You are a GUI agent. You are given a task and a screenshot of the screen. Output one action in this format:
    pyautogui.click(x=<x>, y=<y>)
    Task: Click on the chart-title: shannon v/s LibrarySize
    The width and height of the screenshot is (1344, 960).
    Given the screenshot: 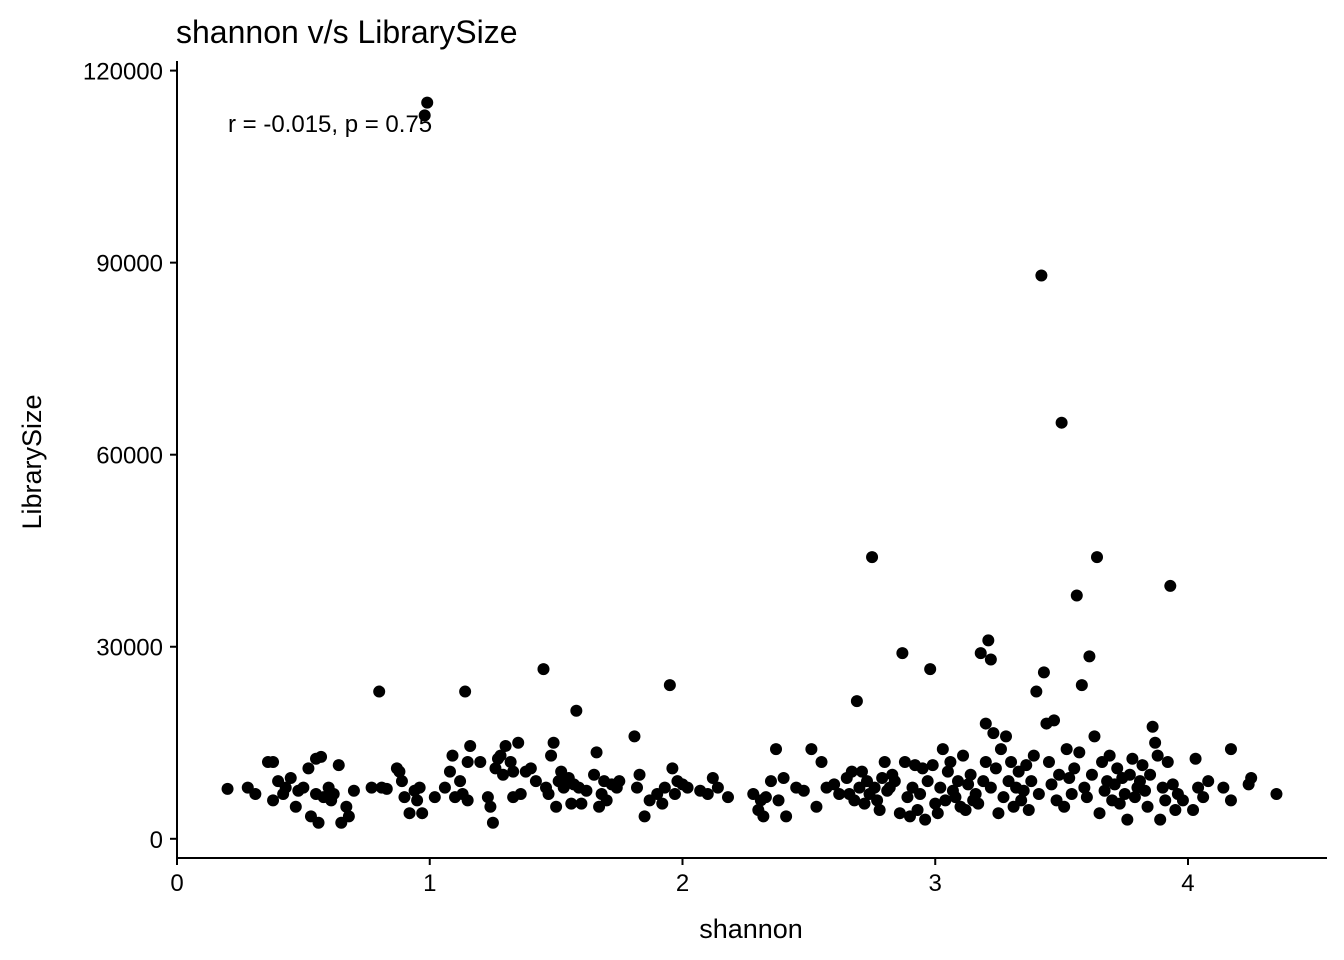 What is the action you would take?
    pyautogui.click(x=347, y=32)
    